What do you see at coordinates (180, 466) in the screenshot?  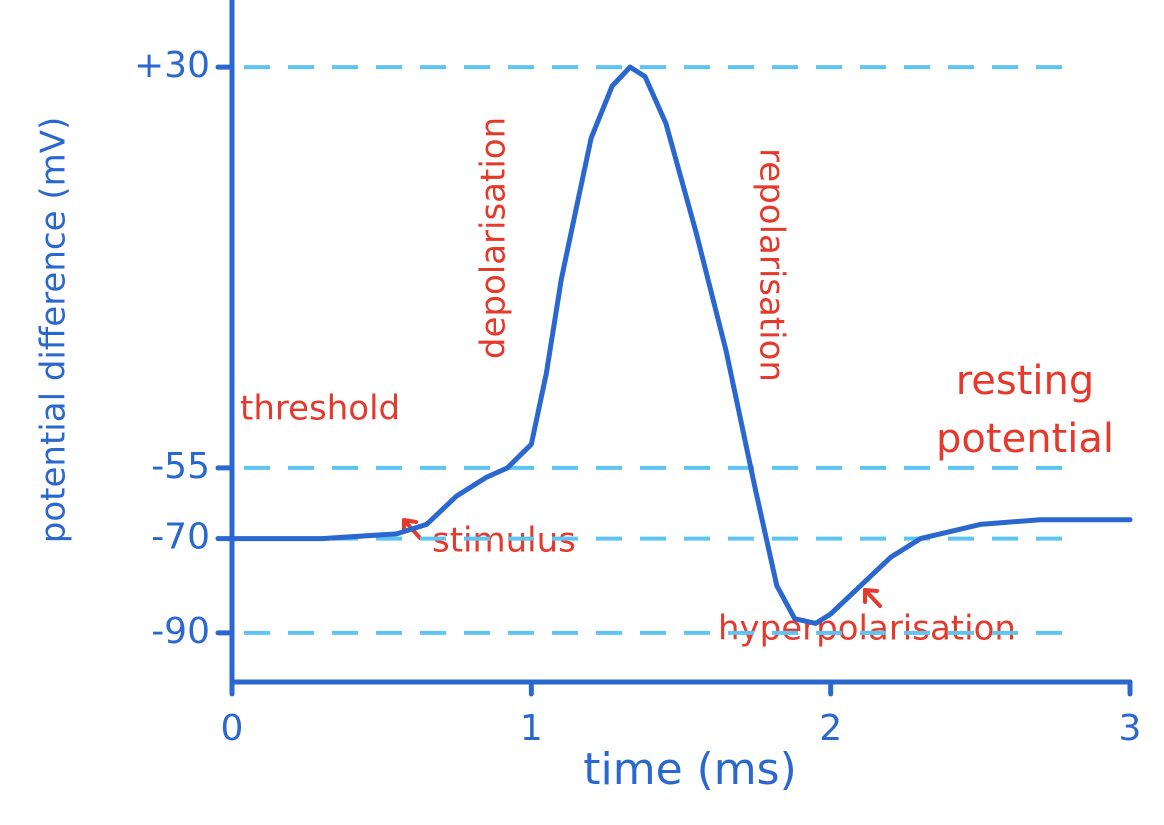 I see `y-tick-label: -55` at bounding box center [180, 466].